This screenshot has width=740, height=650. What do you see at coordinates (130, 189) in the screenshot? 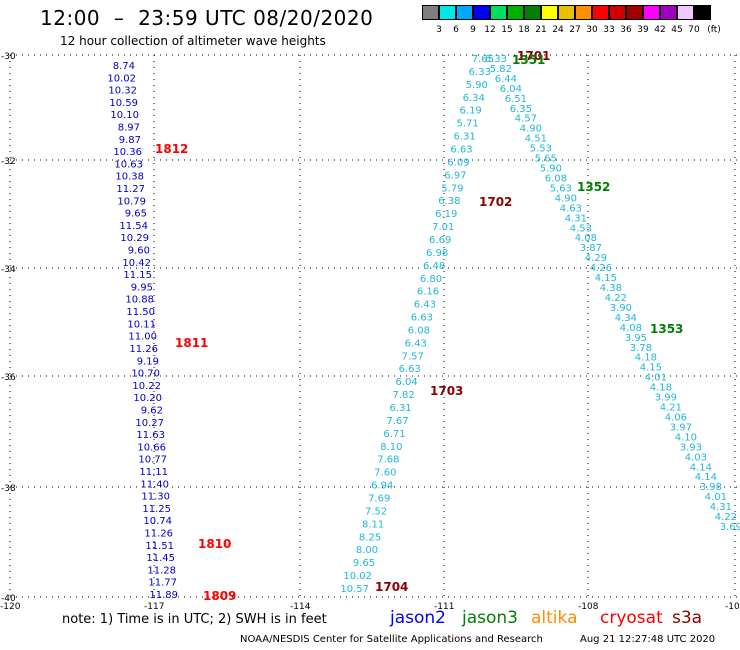
I see `swh-value: 11.27` at bounding box center [130, 189].